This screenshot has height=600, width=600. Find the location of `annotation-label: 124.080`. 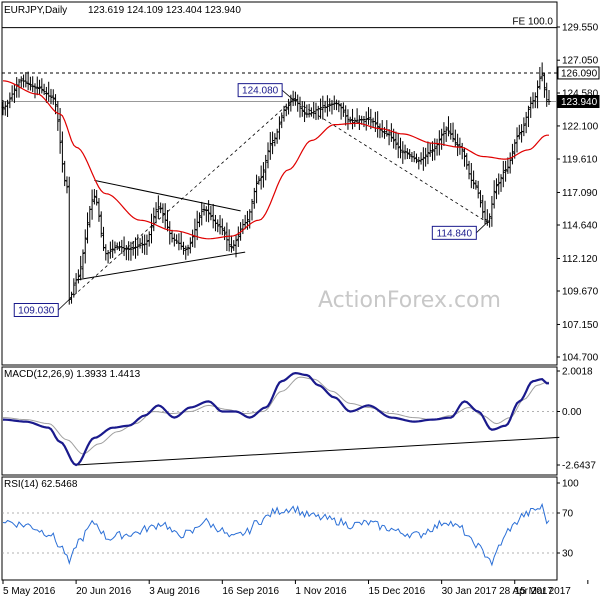

annotation-label: 124.080 is located at coordinates (260, 91).